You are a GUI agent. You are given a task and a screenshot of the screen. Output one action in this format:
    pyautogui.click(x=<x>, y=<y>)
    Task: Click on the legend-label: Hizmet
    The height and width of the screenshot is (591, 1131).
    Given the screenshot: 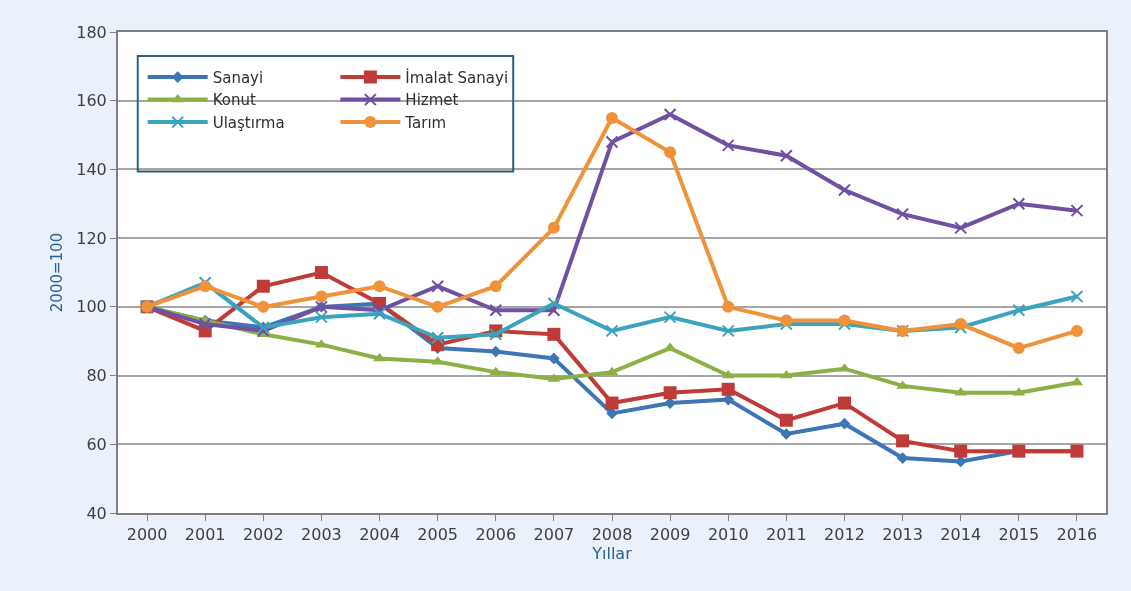 What is the action you would take?
    pyautogui.click(x=432, y=100)
    